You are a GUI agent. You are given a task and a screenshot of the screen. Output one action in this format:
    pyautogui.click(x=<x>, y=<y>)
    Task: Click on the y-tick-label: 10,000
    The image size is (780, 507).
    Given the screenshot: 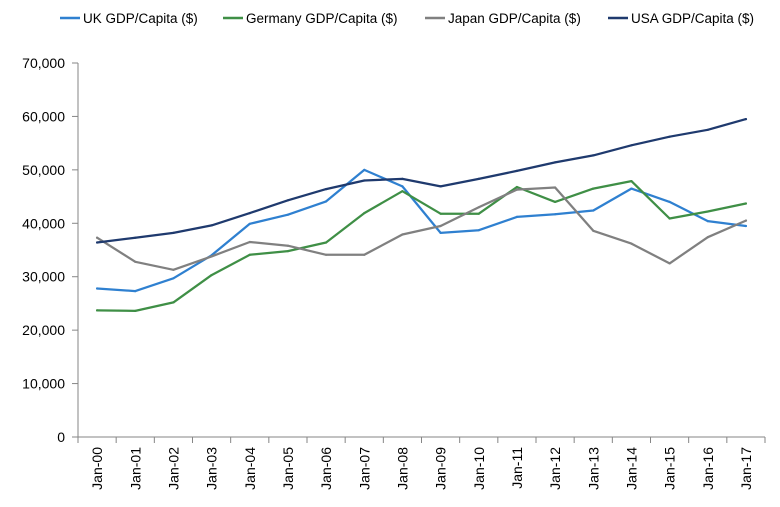 What is the action you would take?
    pyautogui.click(x=43, y=384)
    